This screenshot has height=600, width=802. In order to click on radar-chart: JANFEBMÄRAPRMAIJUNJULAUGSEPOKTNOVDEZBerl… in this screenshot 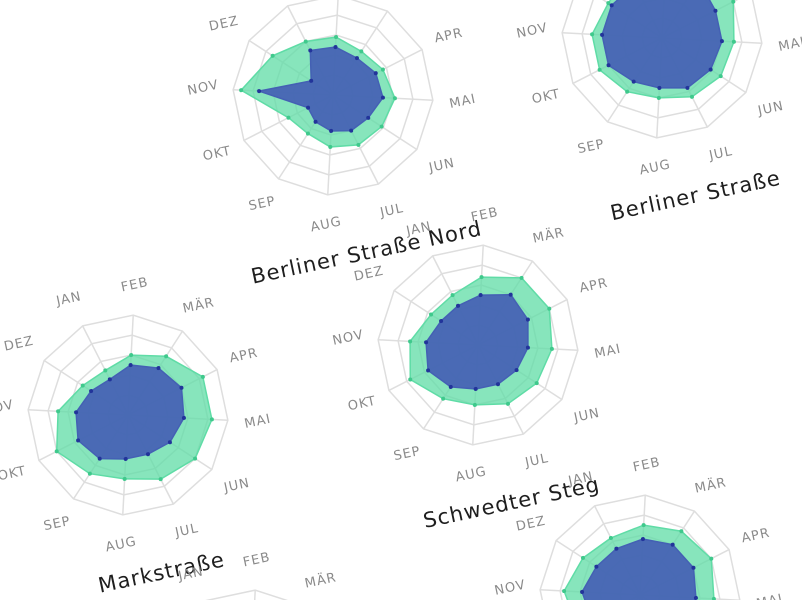, I will do `click(658, 112)`.